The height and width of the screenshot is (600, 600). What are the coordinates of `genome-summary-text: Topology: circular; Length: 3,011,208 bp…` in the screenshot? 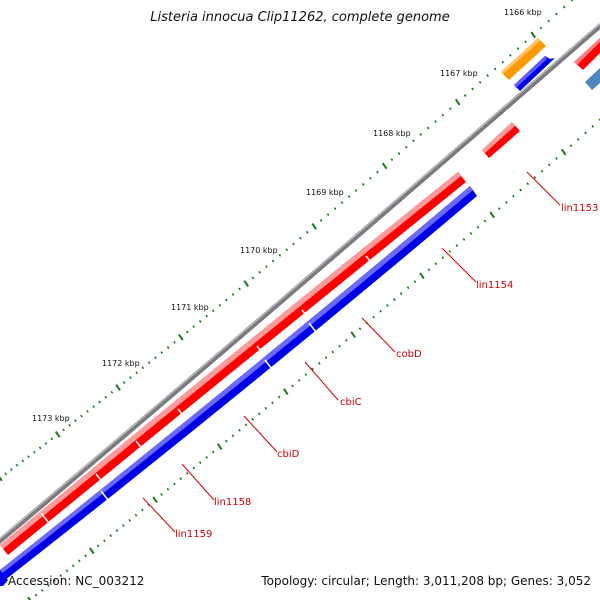 It's located at (426, 581).